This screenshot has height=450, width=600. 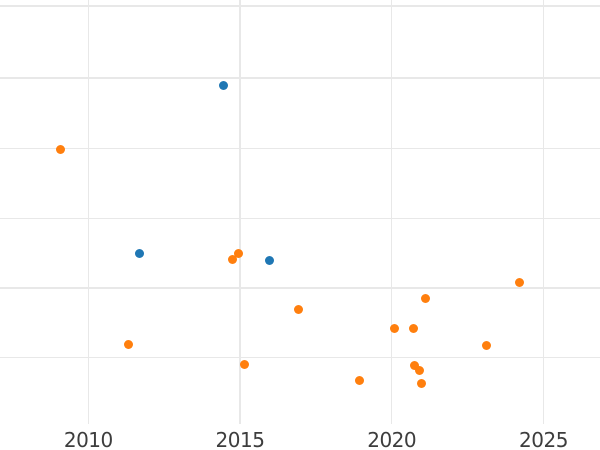 What do you see at coordinates (392, 439) in the screenshot?
I see `x-tick-label: 2020` at bounding box center [392, 439].